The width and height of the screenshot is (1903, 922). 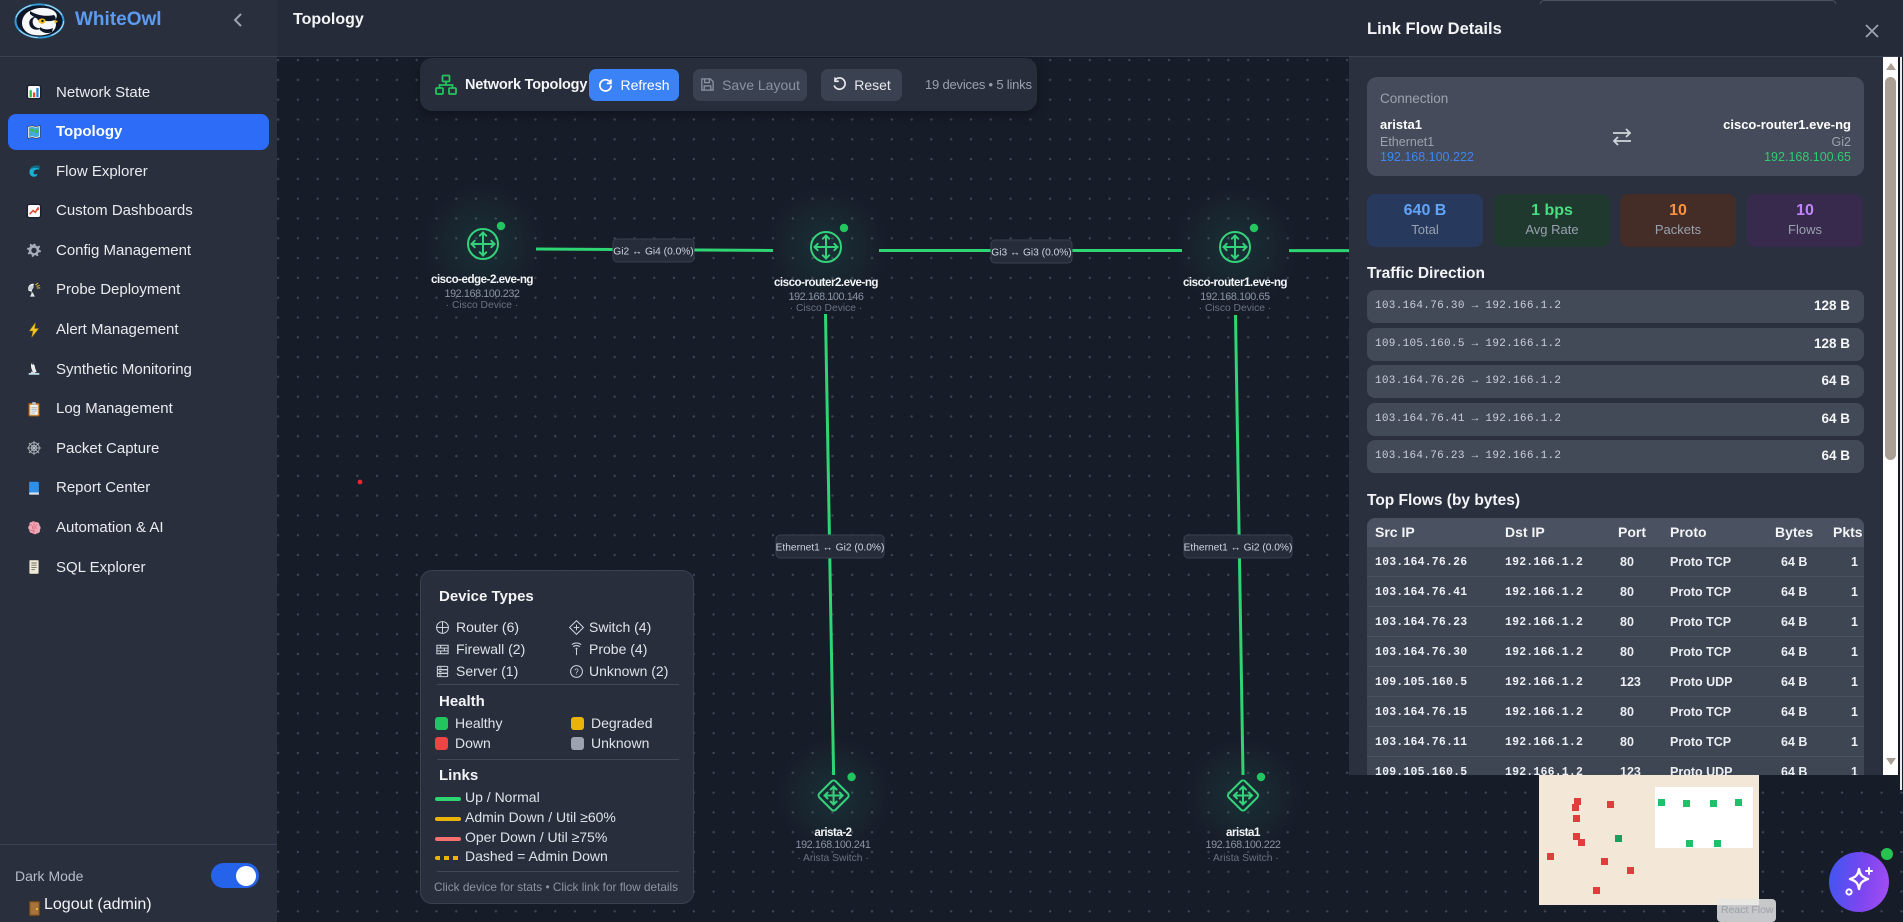 What do you see at coordinates (1235, 282) in the screenshot?
I see `svg-text: cisco-router1.eve-ng` at bounding box center [1235, 282].